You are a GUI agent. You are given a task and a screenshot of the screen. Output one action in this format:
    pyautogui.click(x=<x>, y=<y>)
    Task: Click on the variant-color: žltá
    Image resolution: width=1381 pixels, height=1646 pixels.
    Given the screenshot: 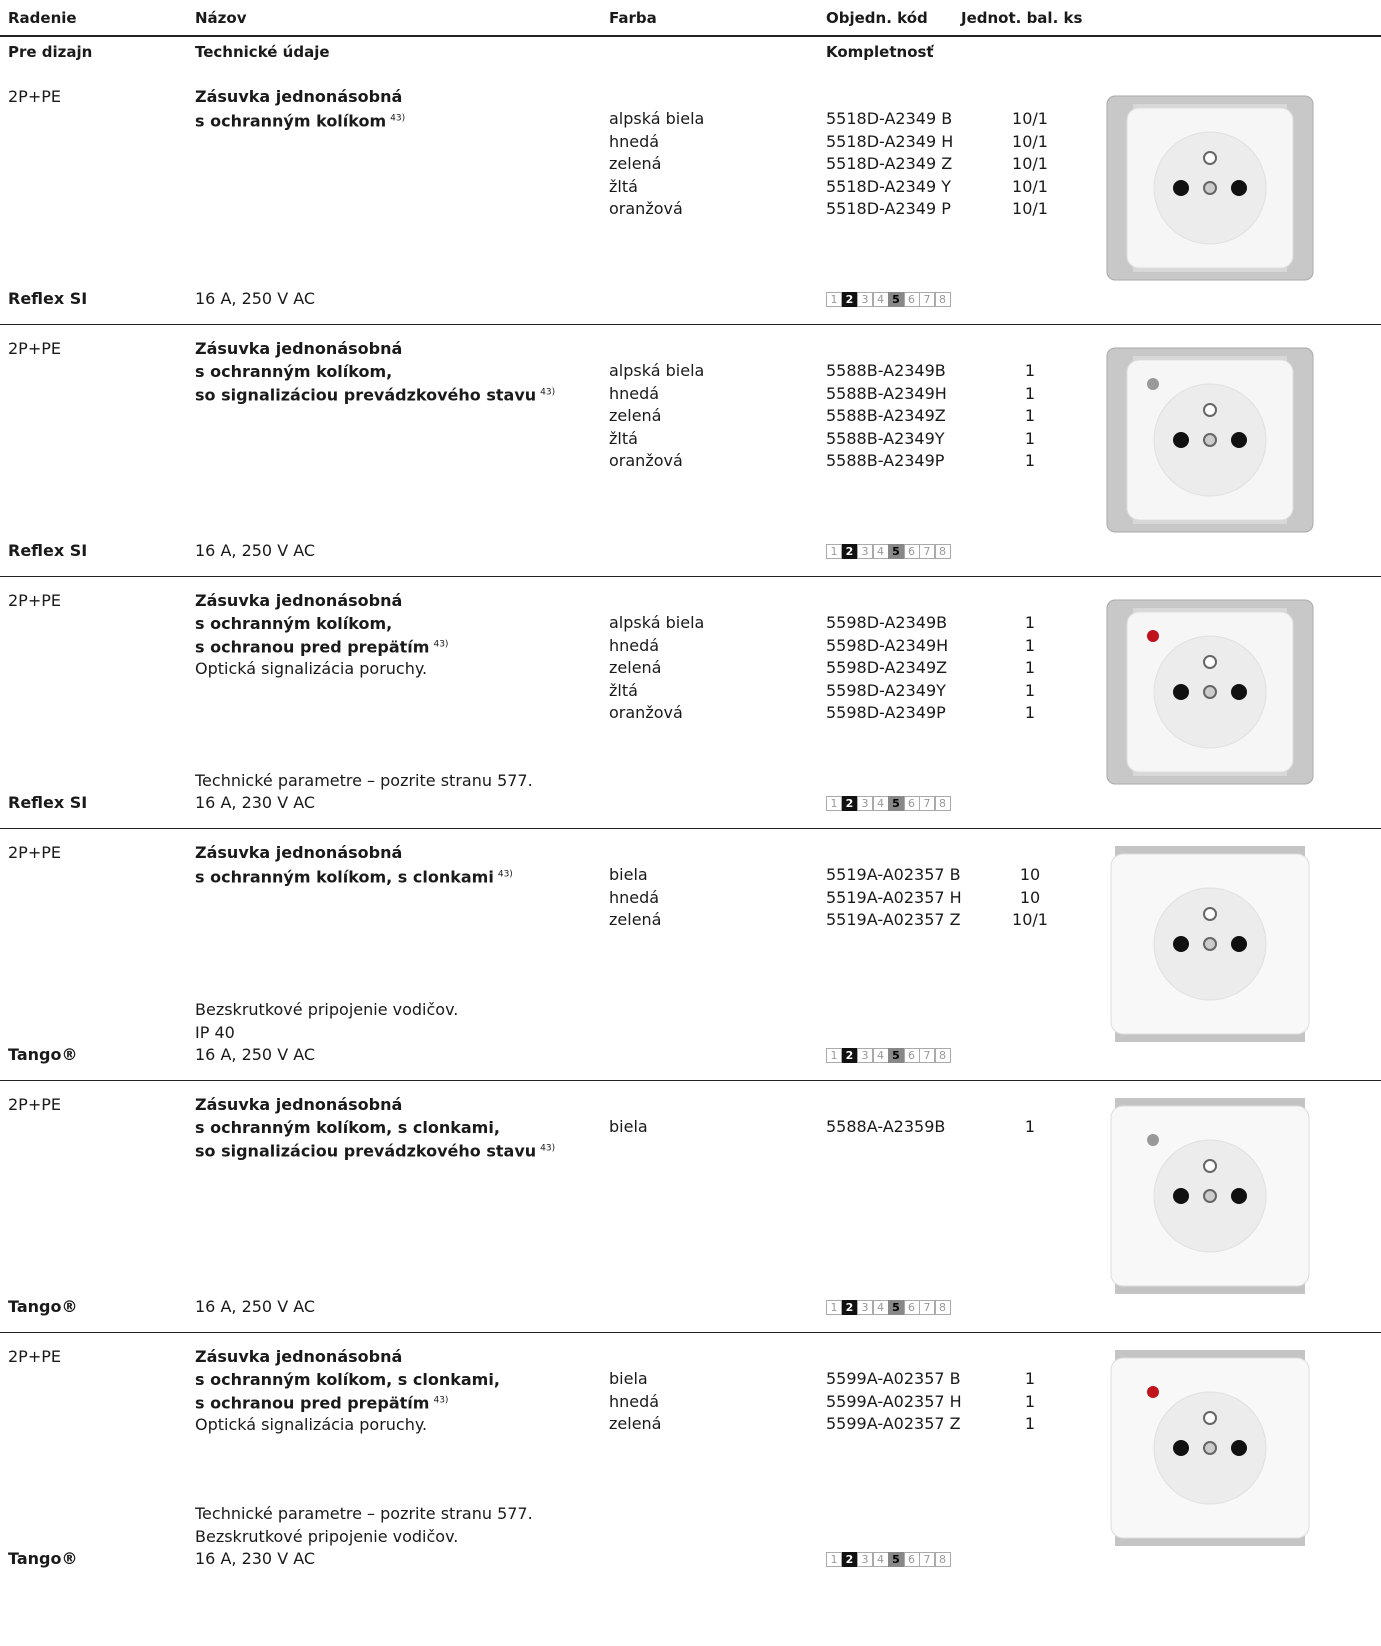 What is the action you would take?
    pyautogui.click(x=623, y=438)
    